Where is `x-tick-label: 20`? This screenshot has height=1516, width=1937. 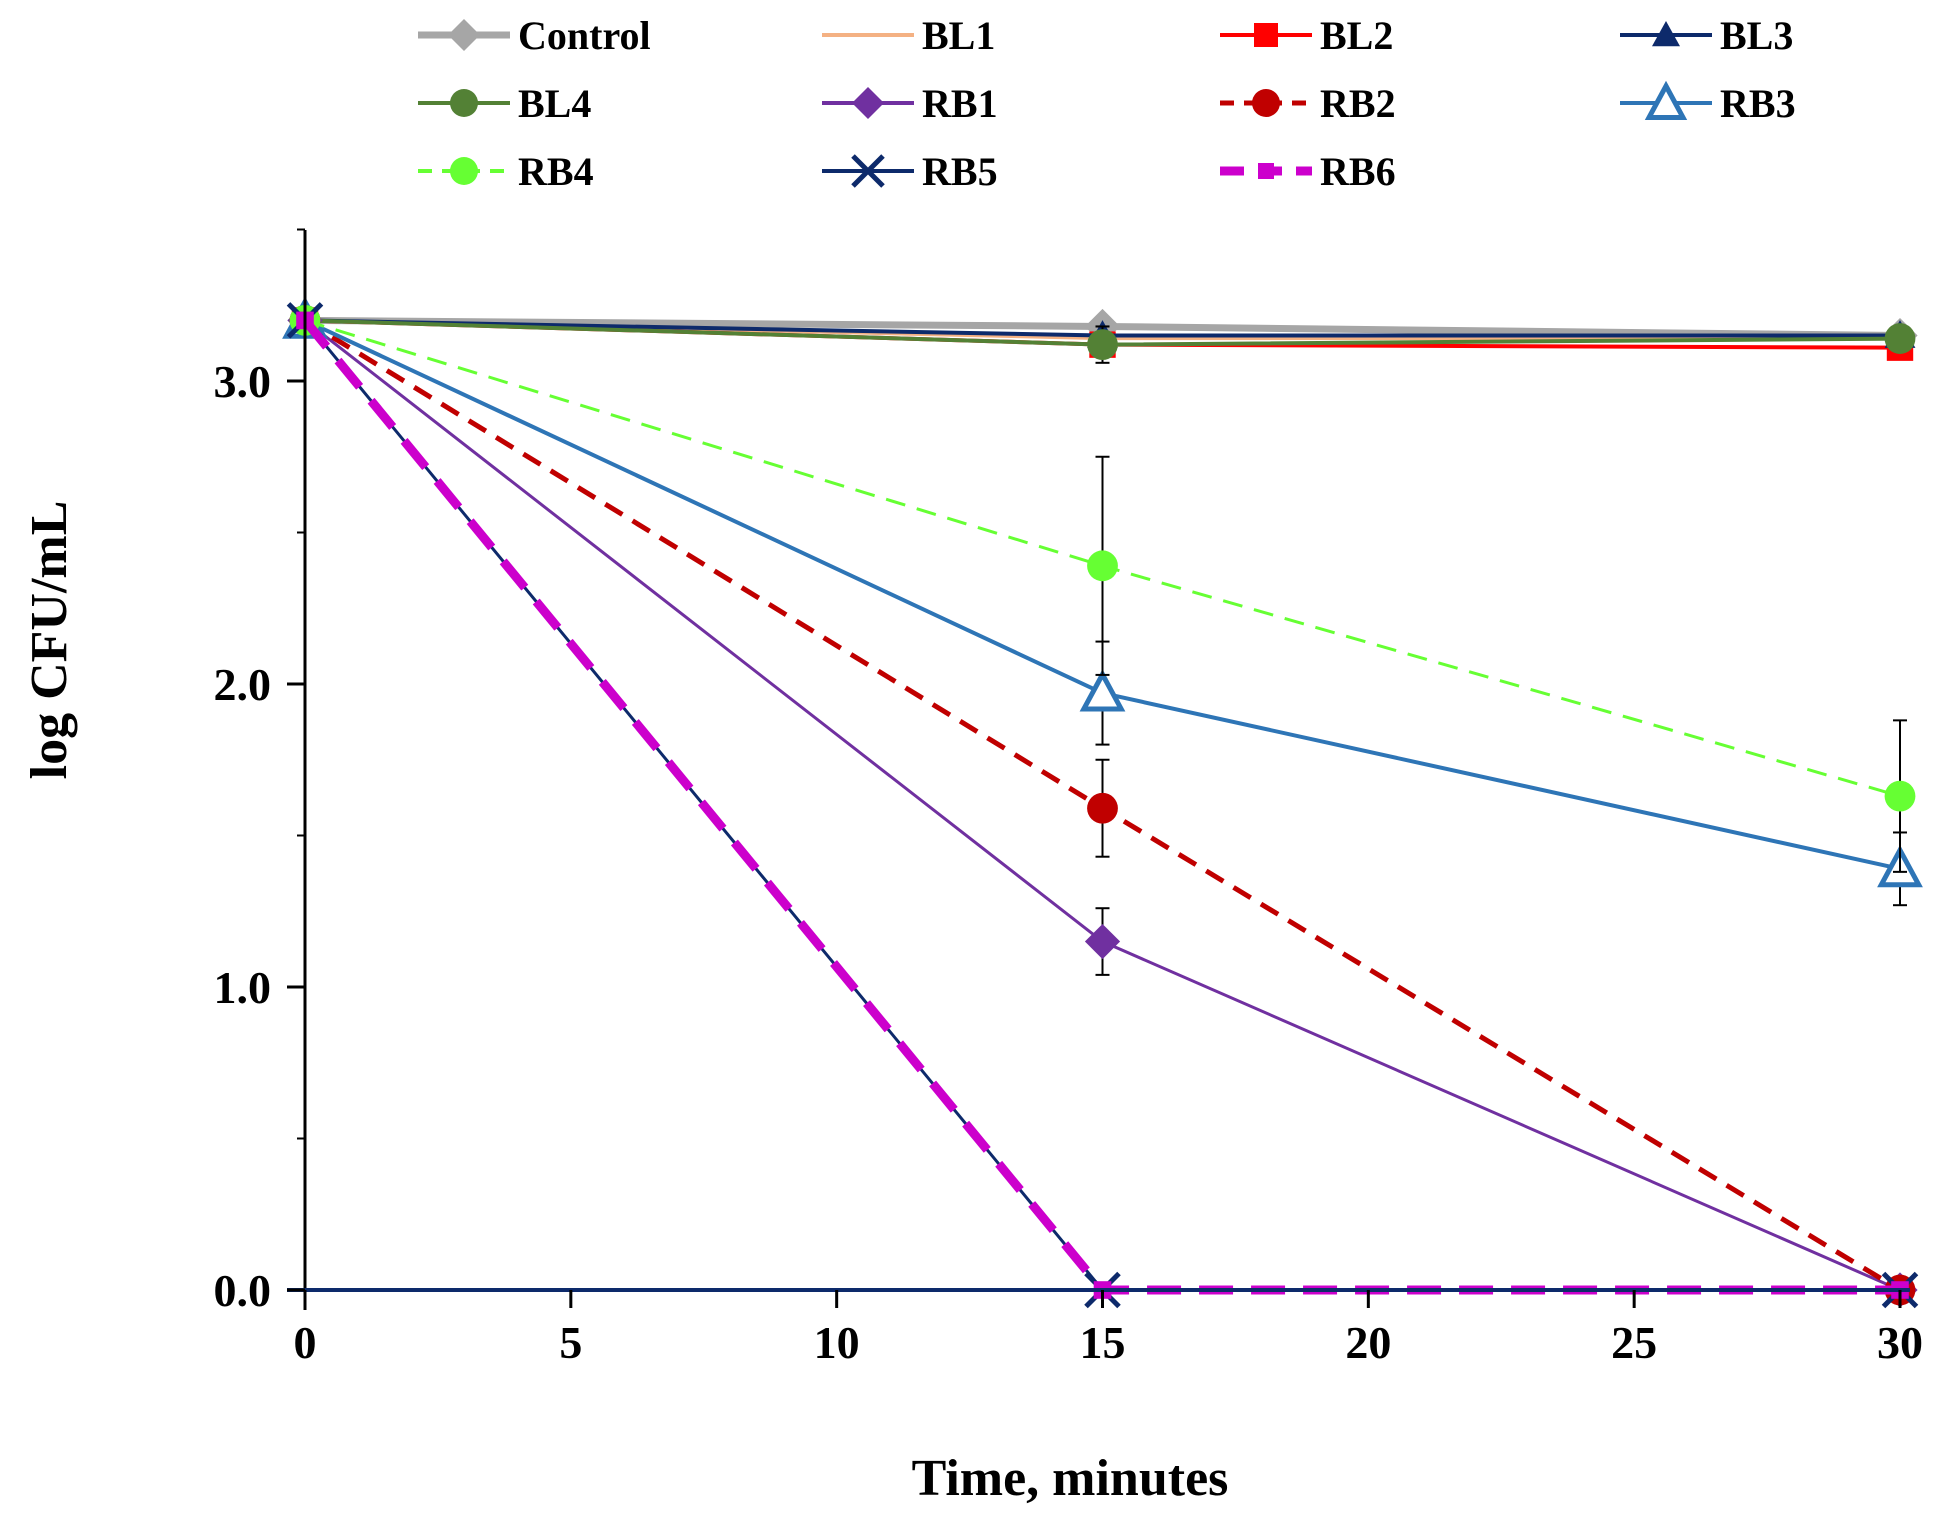
x-tick-label: 20 is located at coordinates (1368, 1342).